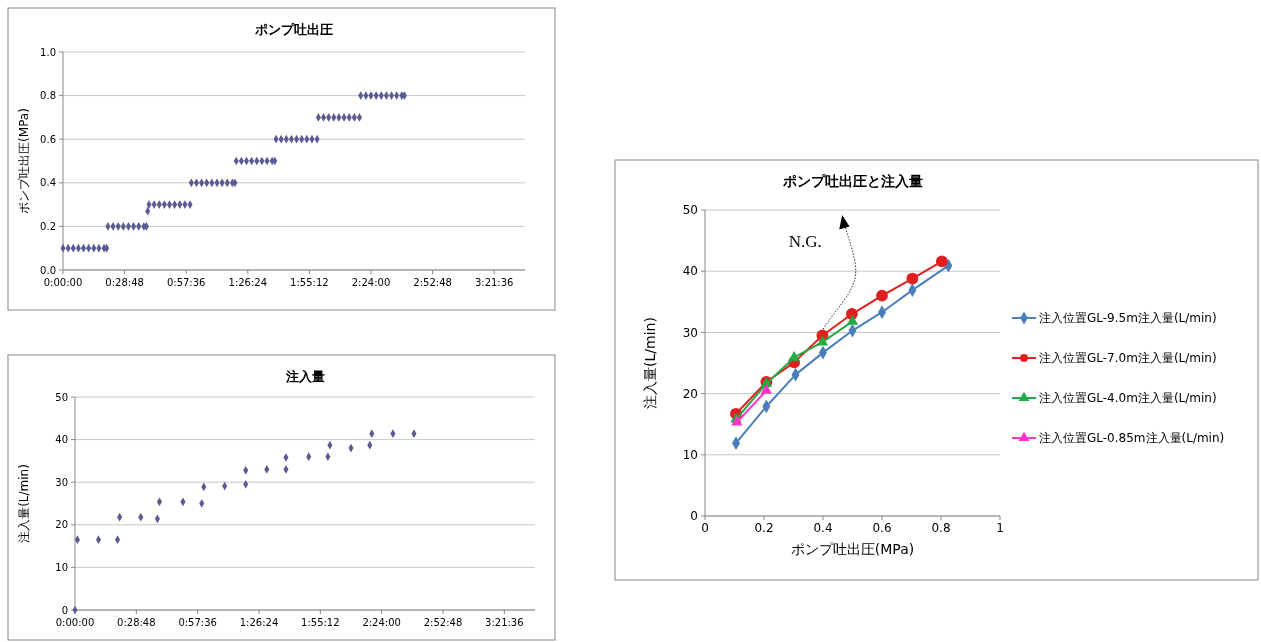  Describe the element at coordinates (882, 528) in the screenshot. I see `x-tick-label: 0.6` at that location.